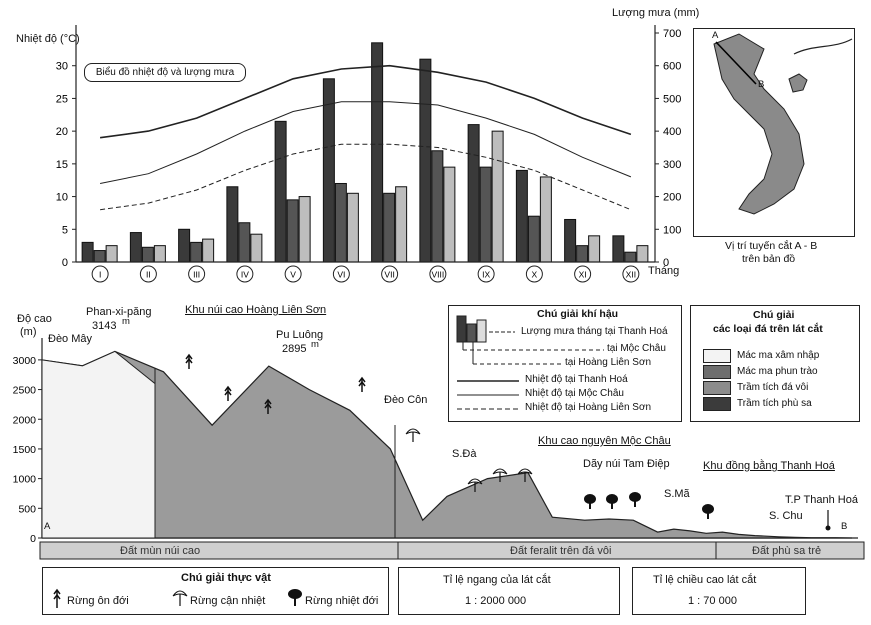  I want to click on peak-phan-xi-pang-height: 3143, so click(104, 326).